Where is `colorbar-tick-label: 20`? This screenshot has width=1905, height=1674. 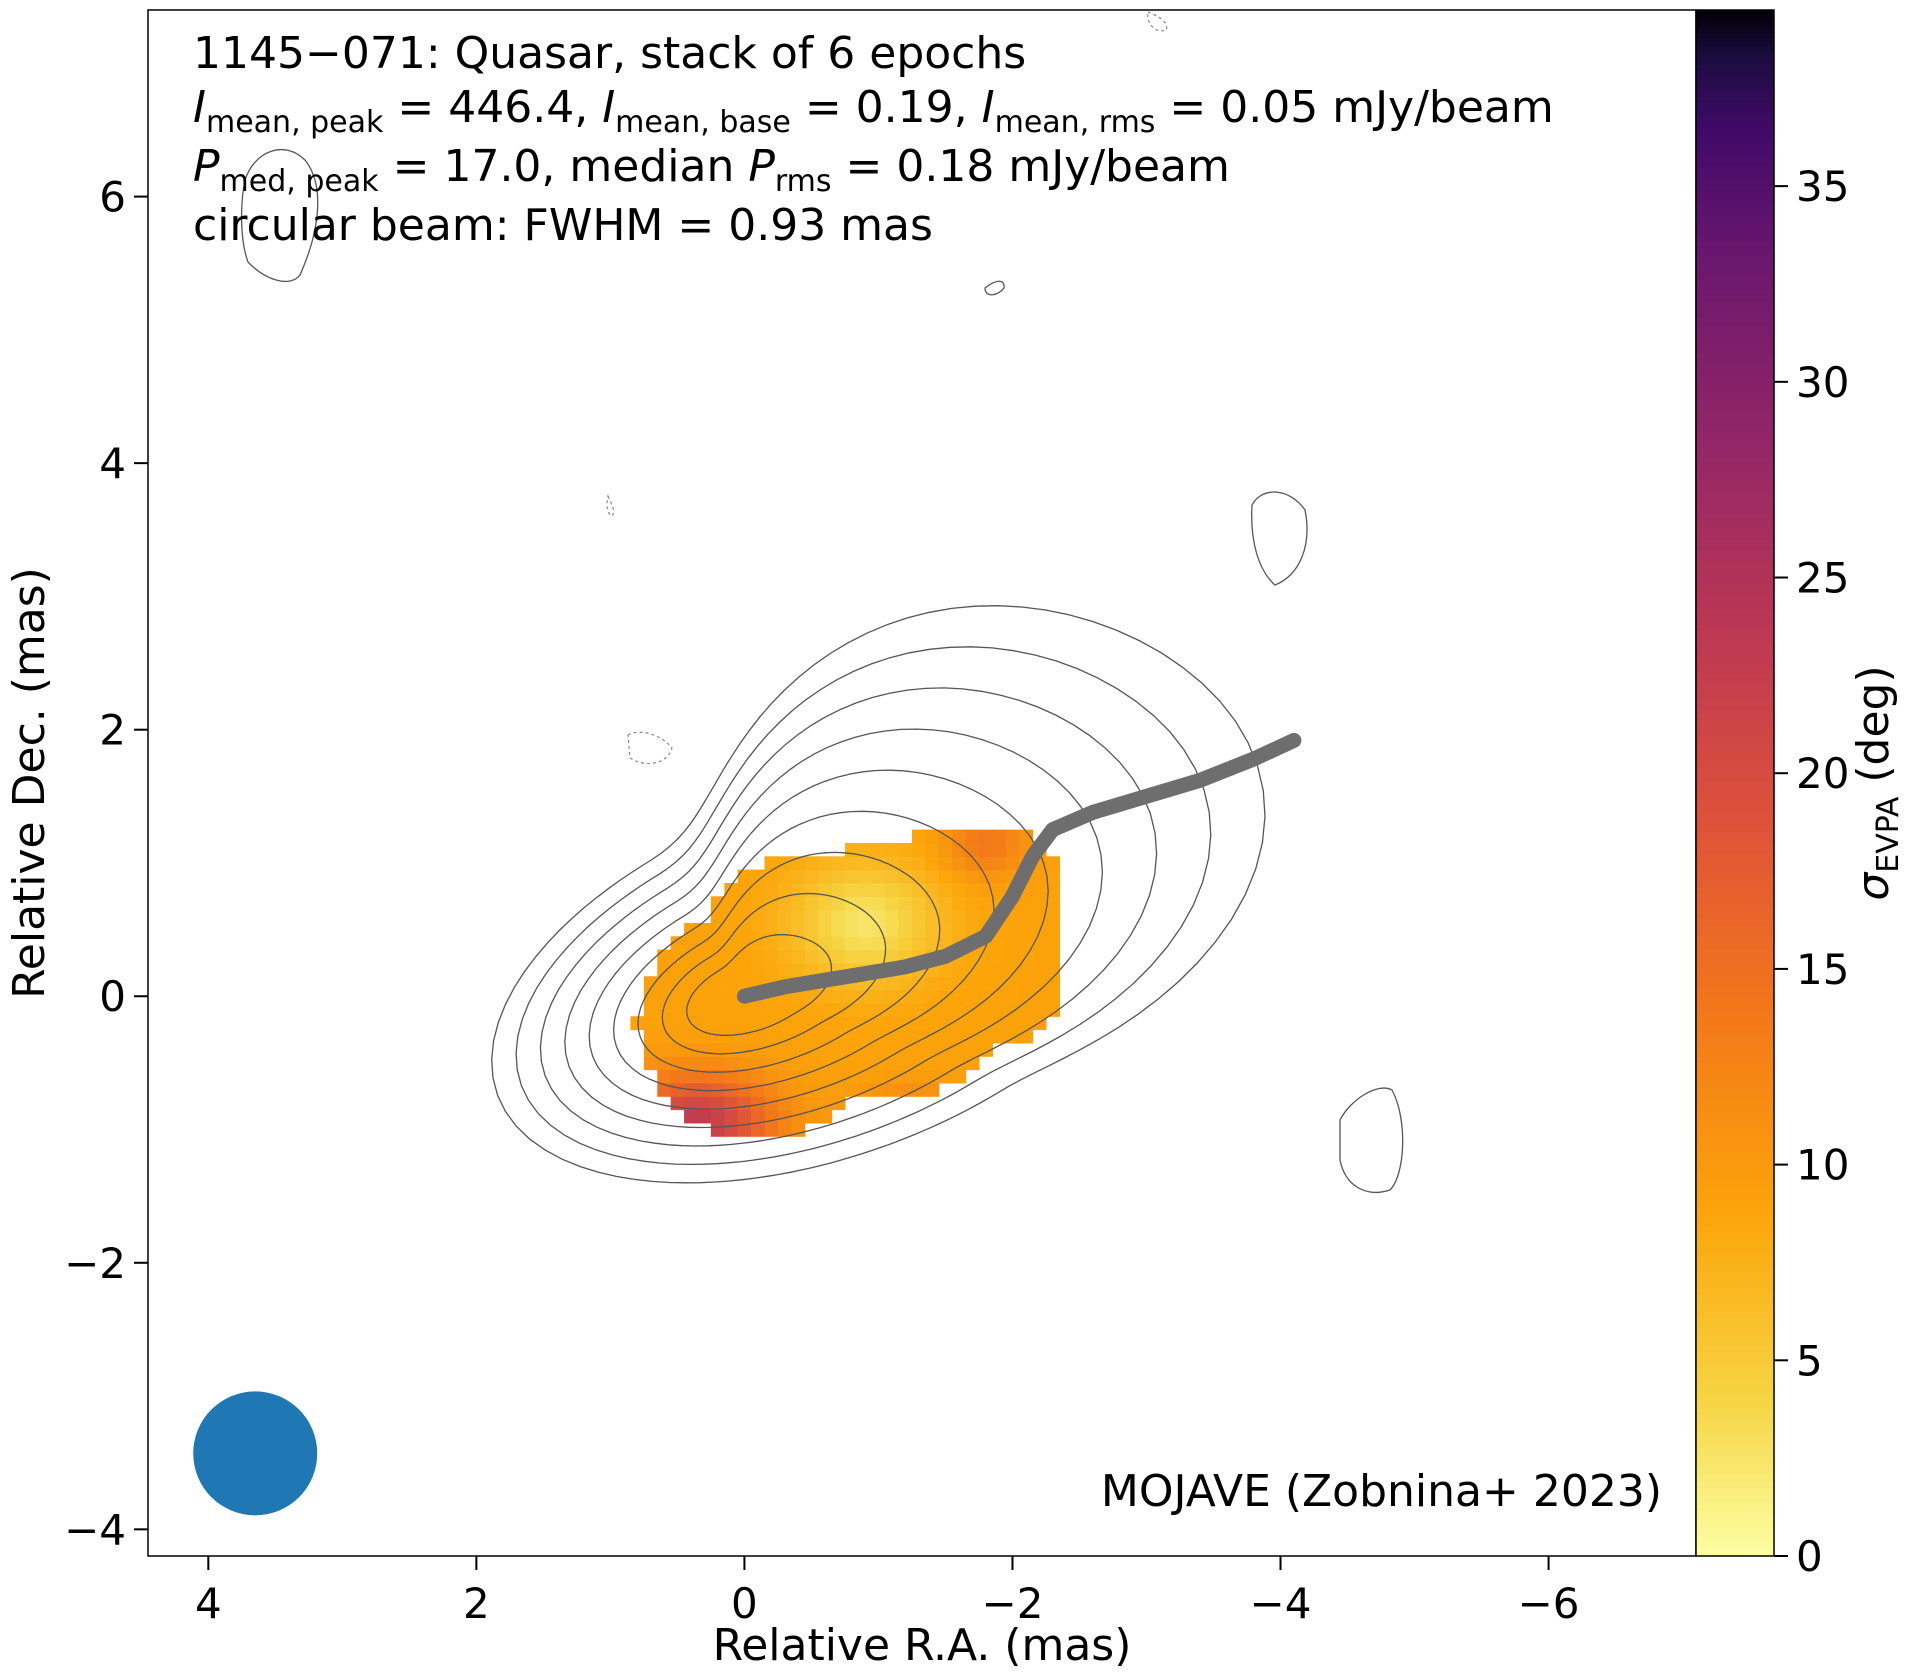 colorbar-tick-label: 20 is located at coordinates (1822, 773).